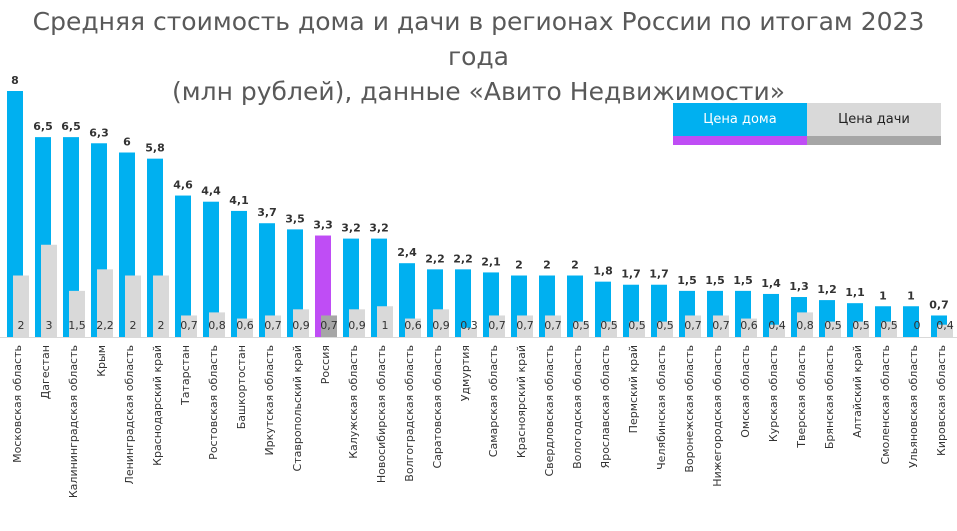 The height and width of the screenshot is (531, 957). I want to click on category-label: Ставропольский край, so click(297, 408).